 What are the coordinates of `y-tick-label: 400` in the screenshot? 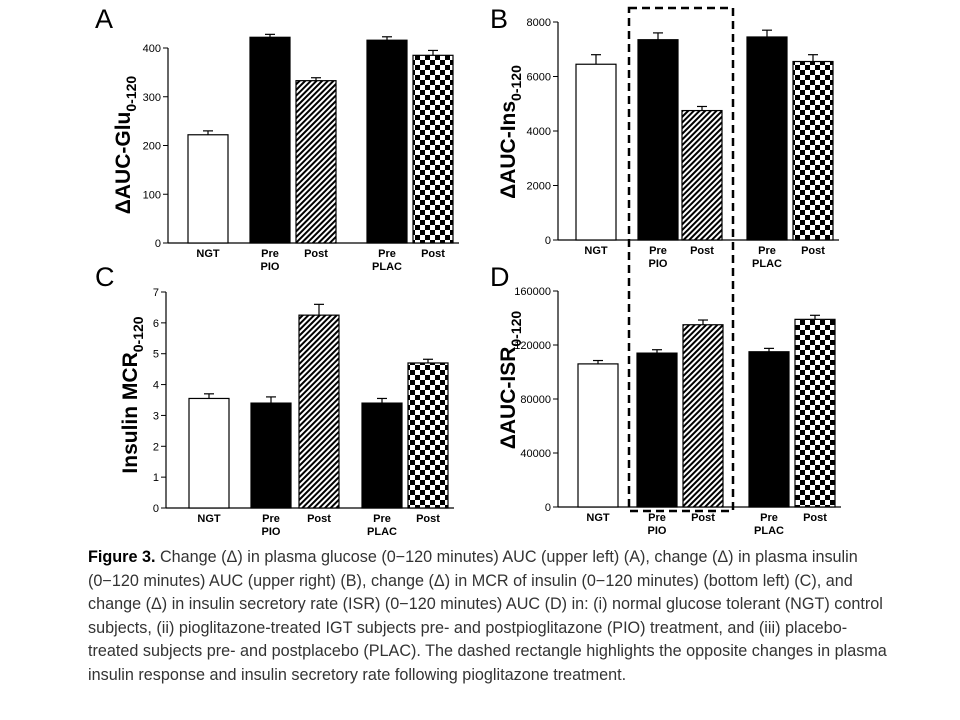 It's located at (152, 49).